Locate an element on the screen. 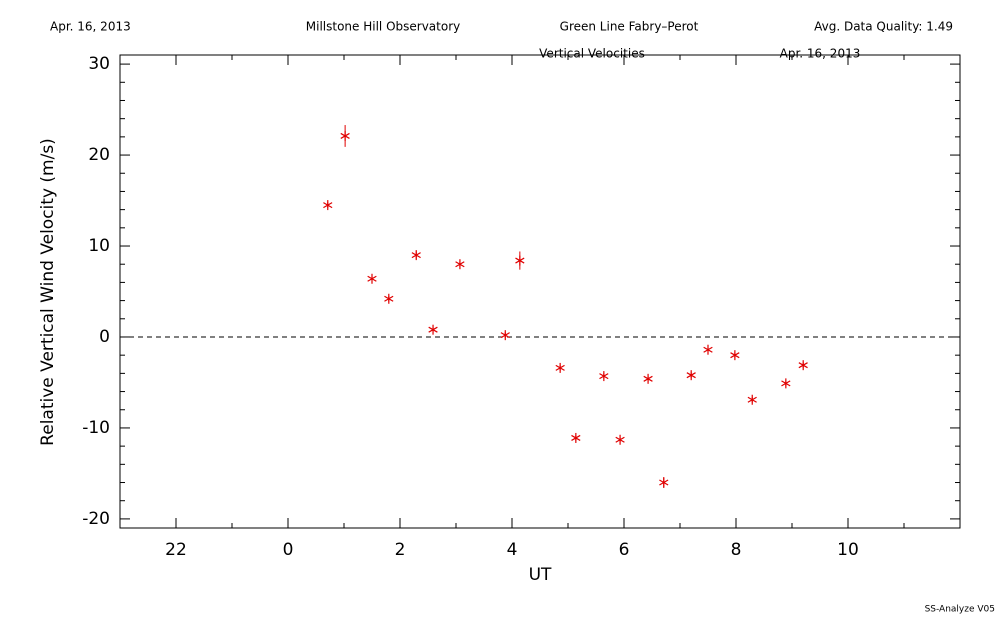 This screenshot has width=1000, height=625. y-tick-label: 20 is located at coordinates (99, 155).